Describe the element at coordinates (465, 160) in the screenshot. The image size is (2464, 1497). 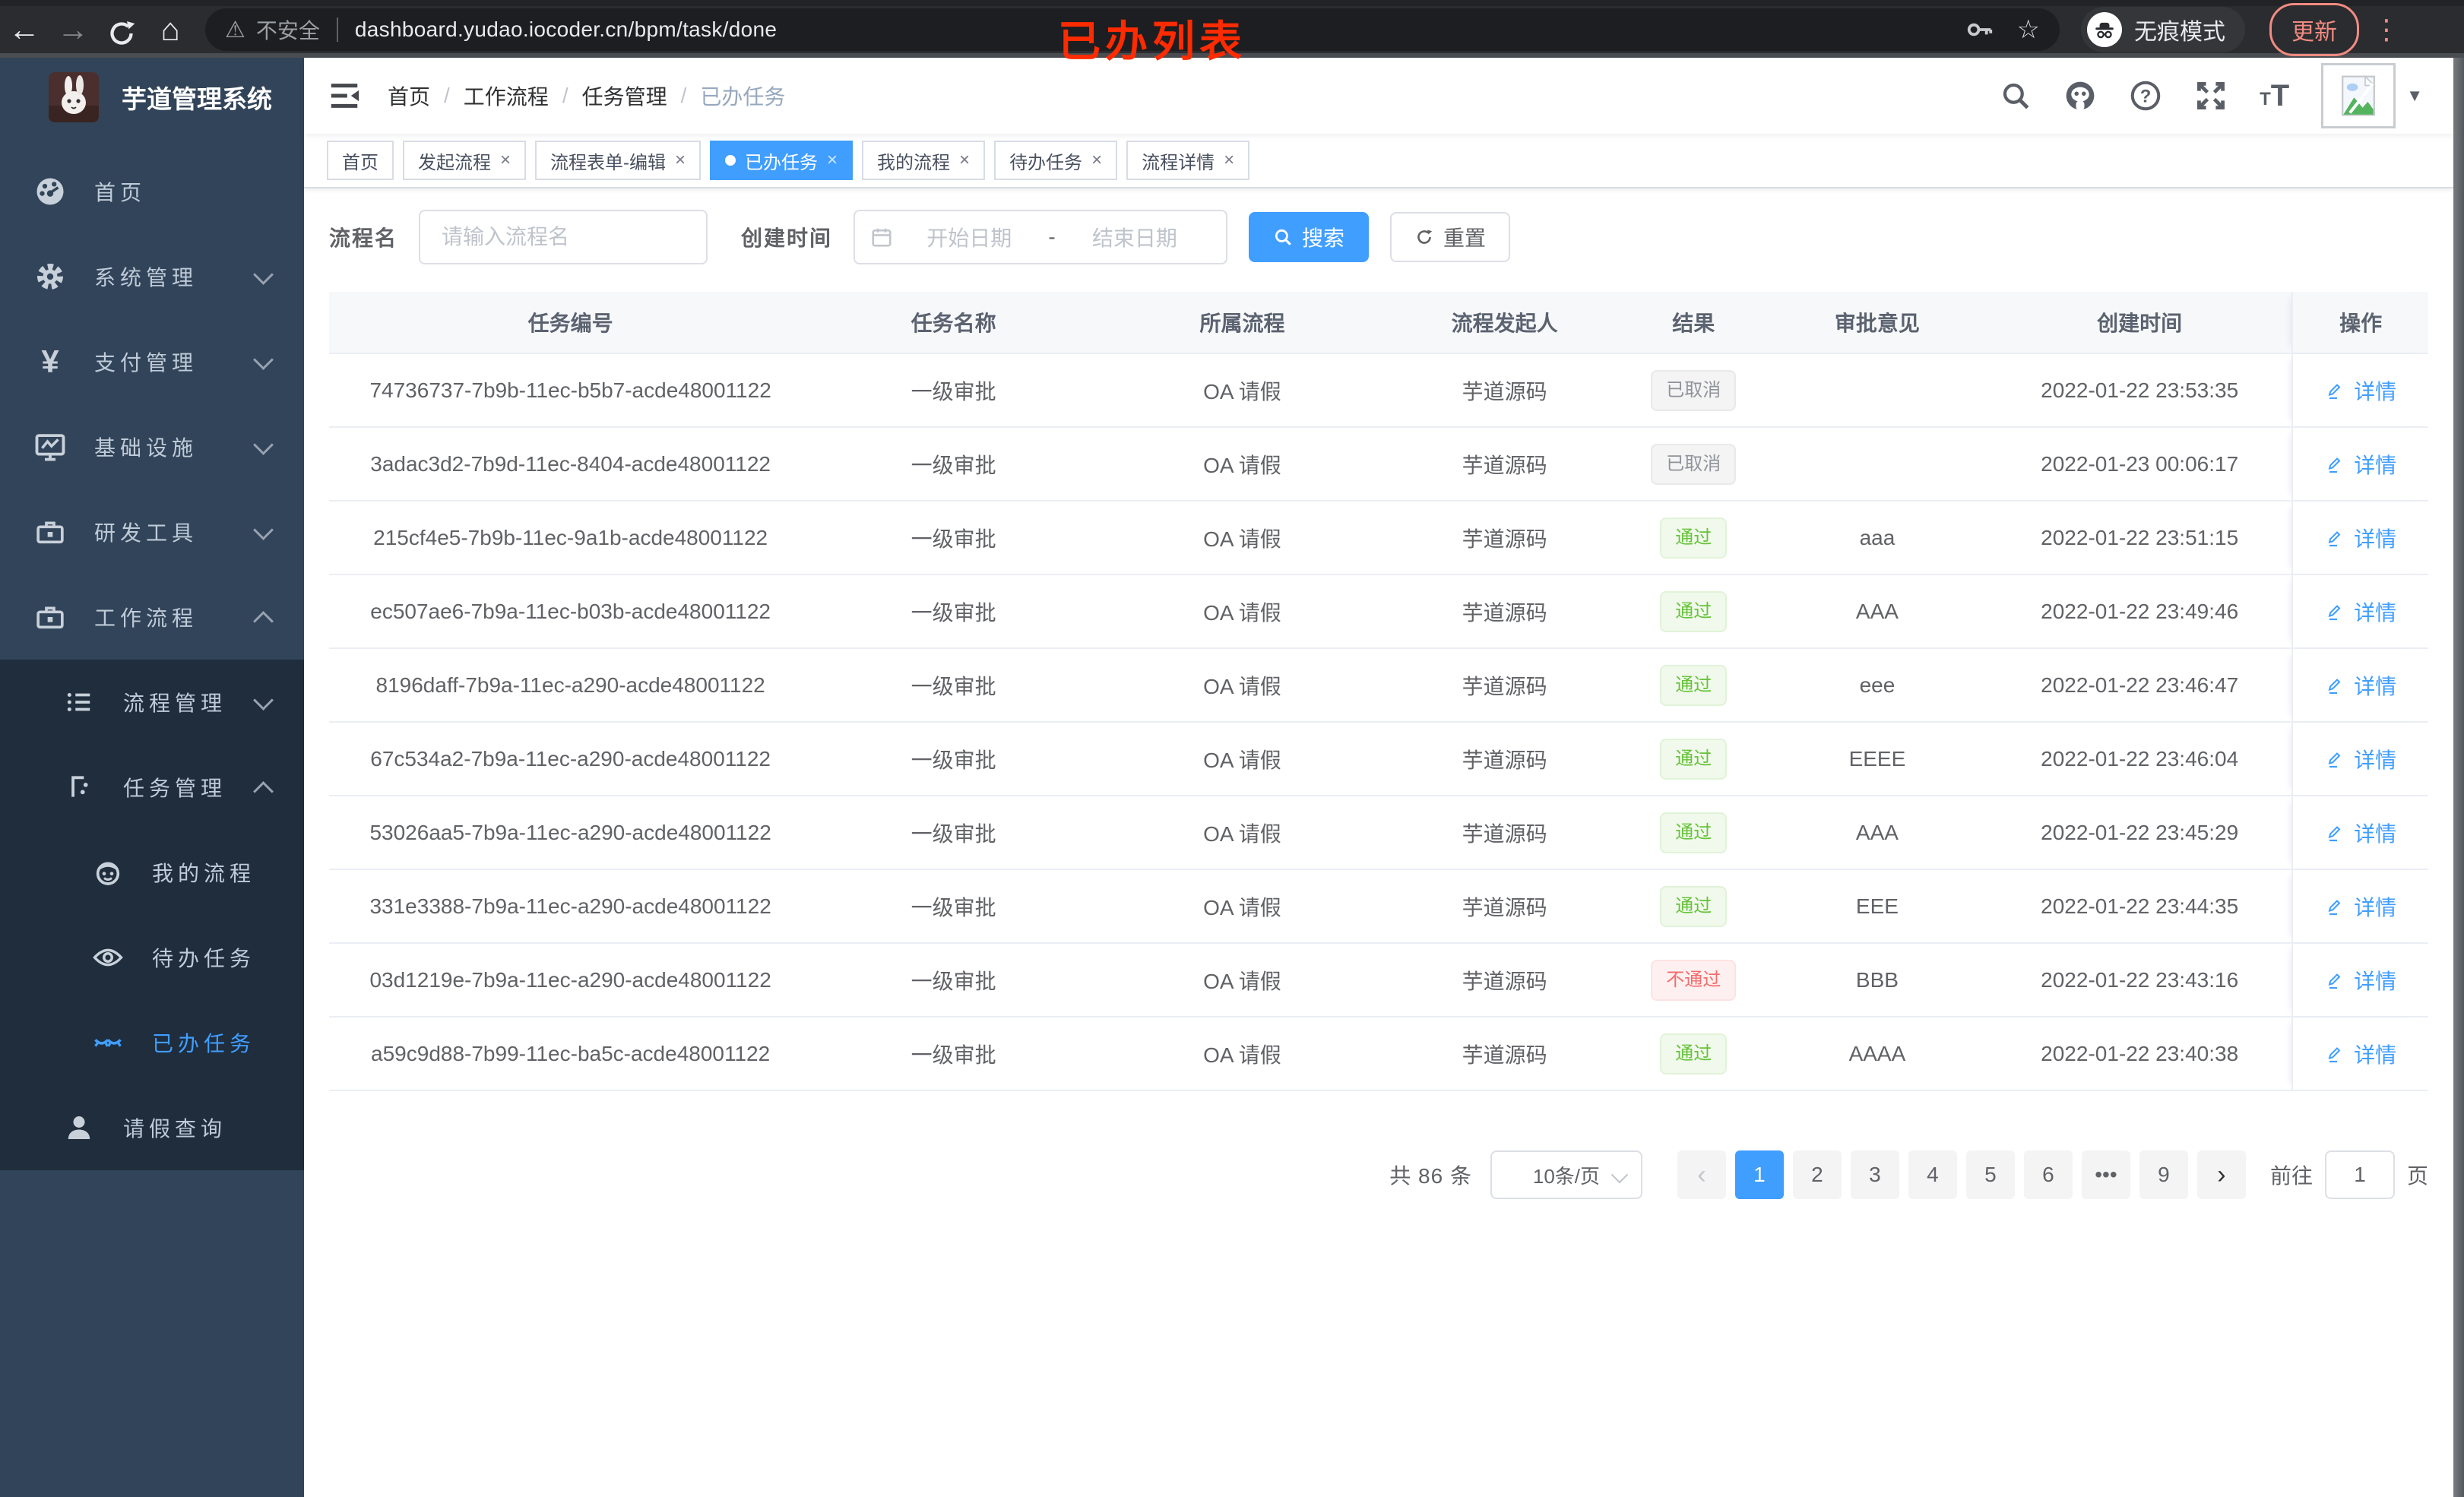
I see `tab: 发起流程 ×` at that location.